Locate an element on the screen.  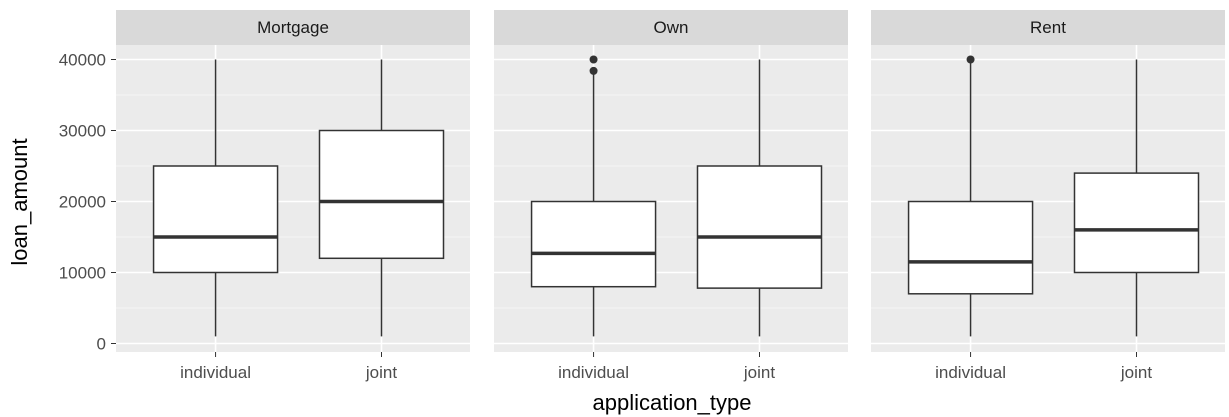
facet-strip-label: Mortgage is located at coordinates (293, 27).